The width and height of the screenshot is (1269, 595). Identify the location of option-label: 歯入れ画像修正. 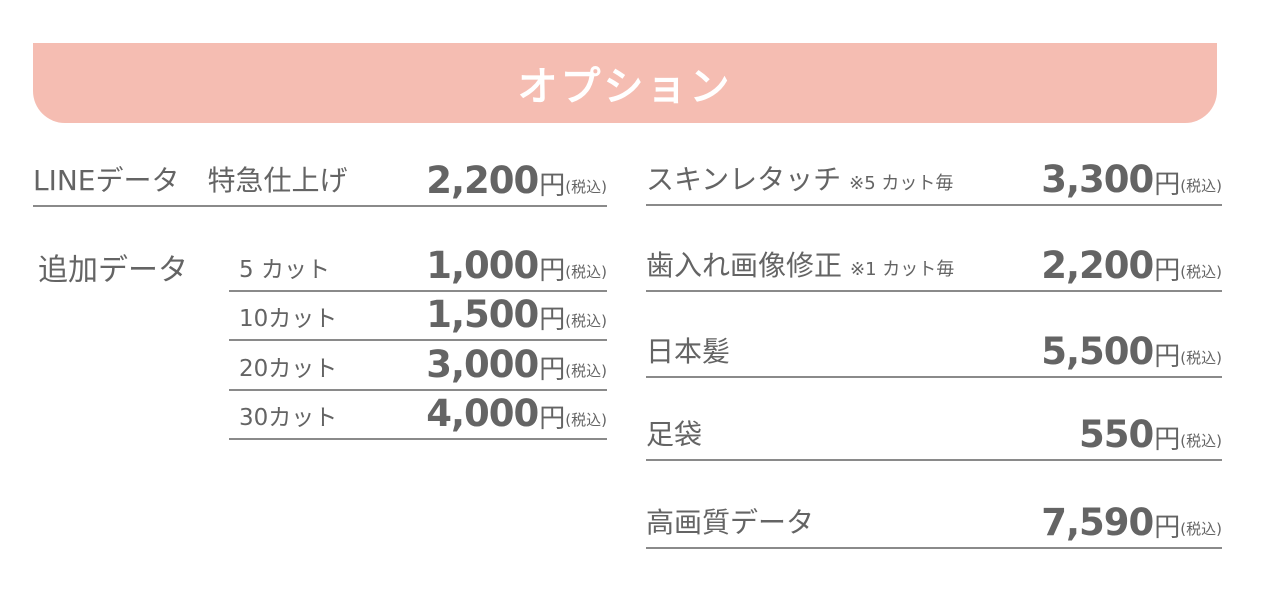
(744, 265).